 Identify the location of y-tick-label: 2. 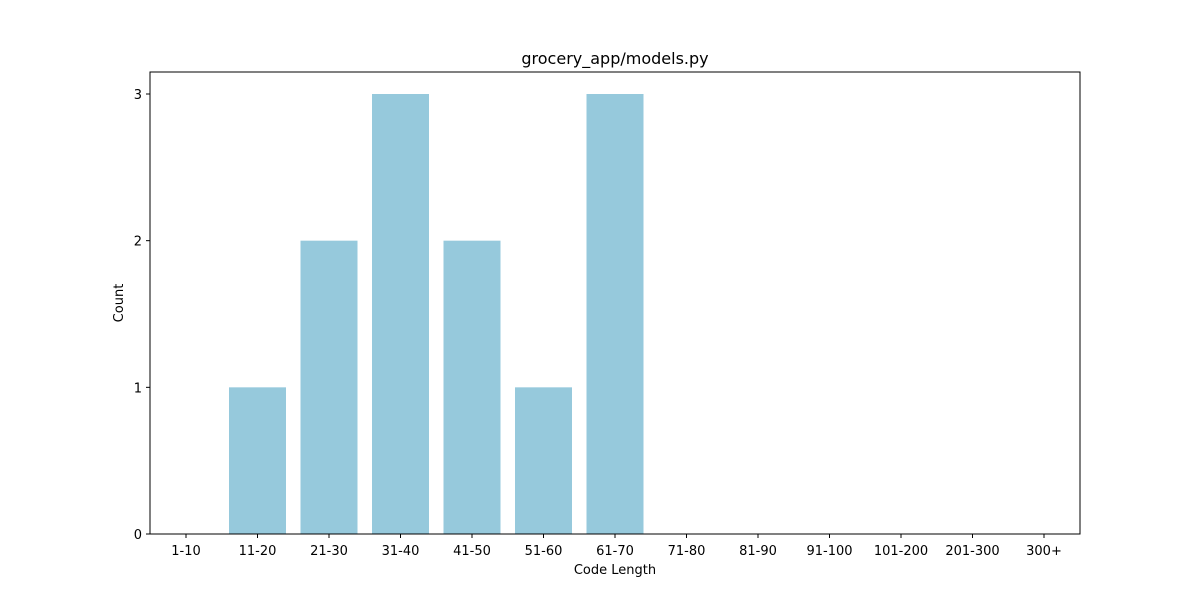
(138, 242).